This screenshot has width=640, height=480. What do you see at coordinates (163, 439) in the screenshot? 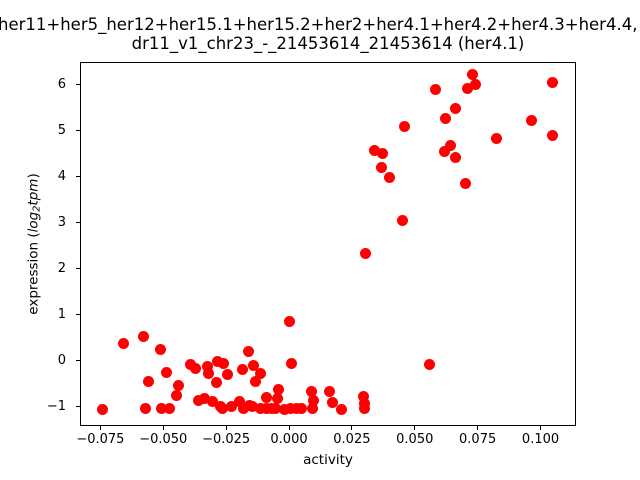
I see `x-tick-label: −0.050` at bounding box center [163, 439].